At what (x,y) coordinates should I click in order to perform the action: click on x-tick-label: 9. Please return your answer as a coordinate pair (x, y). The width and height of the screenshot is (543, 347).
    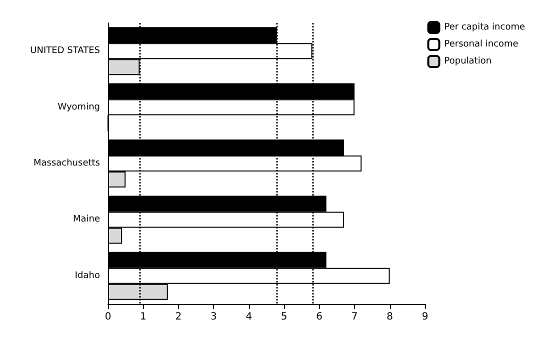
    Looking at the image, I should click on (425, 317).